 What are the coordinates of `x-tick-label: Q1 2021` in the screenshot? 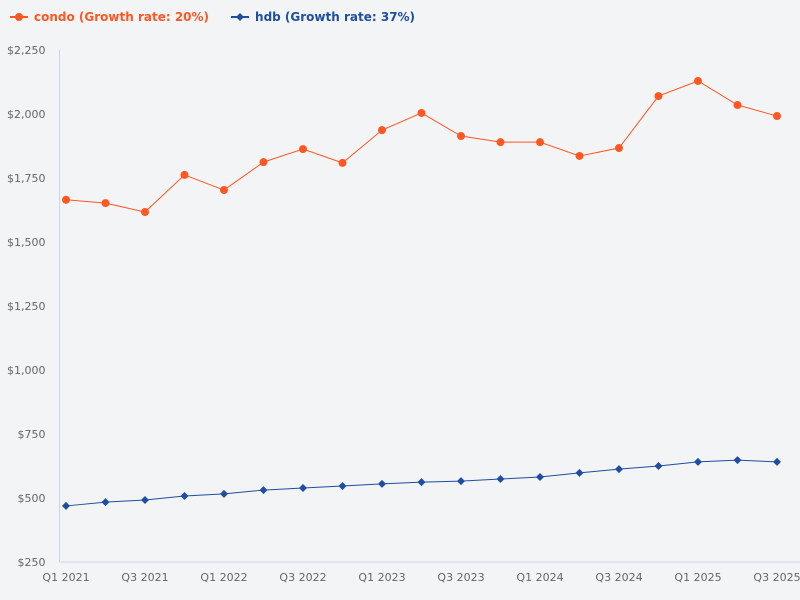 It's located at (65, 577).